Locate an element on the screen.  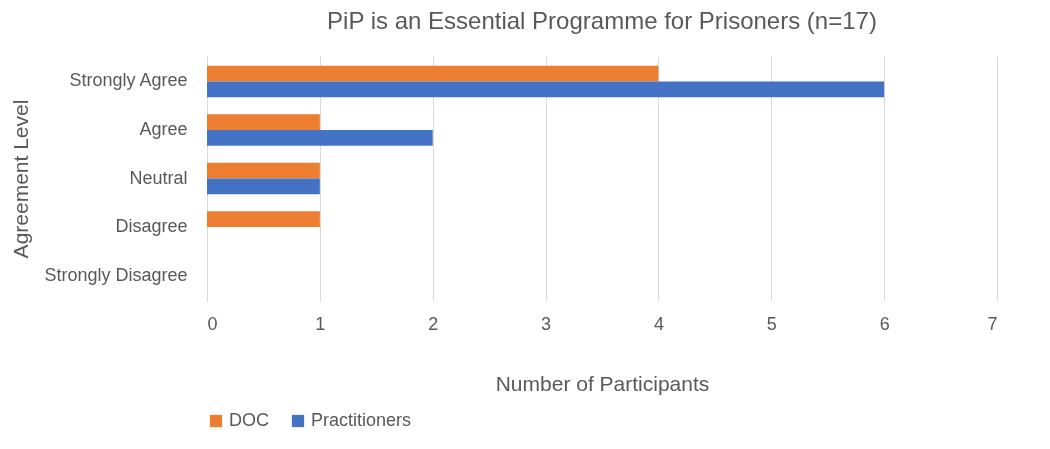
y-tick-label: Neutral is located at coordinates (158, 177).